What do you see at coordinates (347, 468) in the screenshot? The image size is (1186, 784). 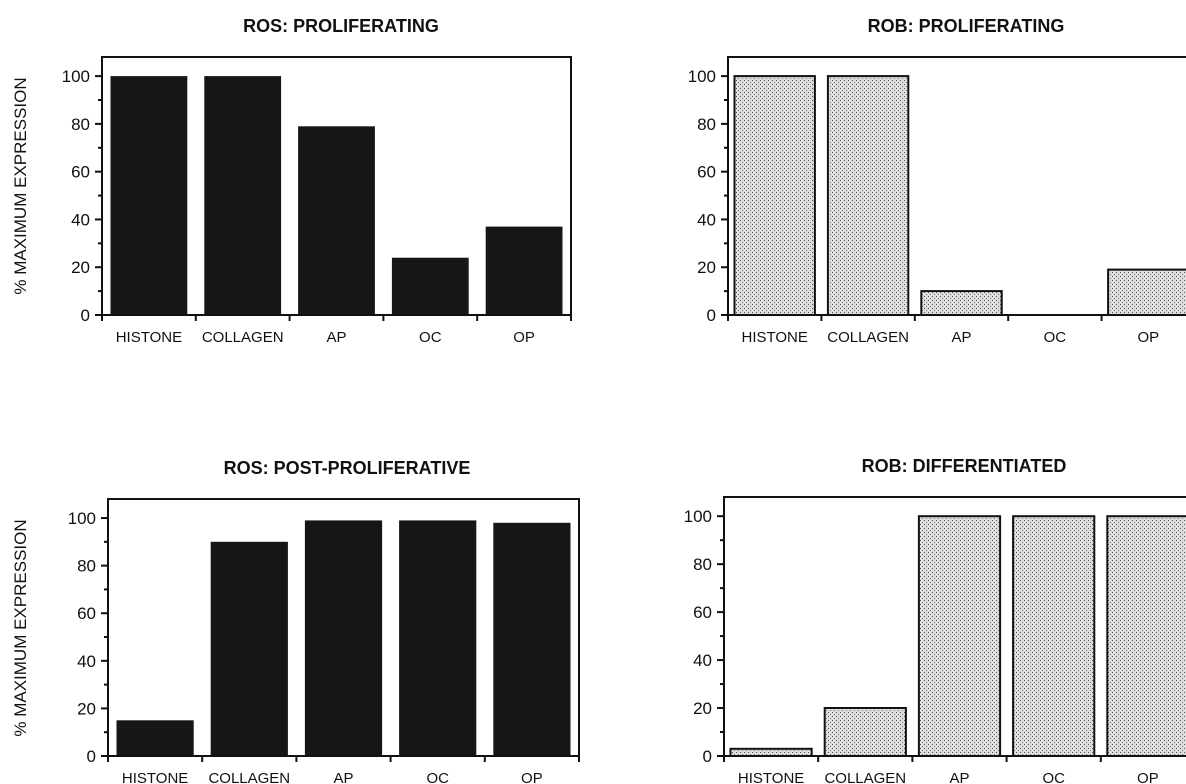 I see `chart-title: ROS: POST-PROLIFERATIVE` at bounding box center [347, 468].